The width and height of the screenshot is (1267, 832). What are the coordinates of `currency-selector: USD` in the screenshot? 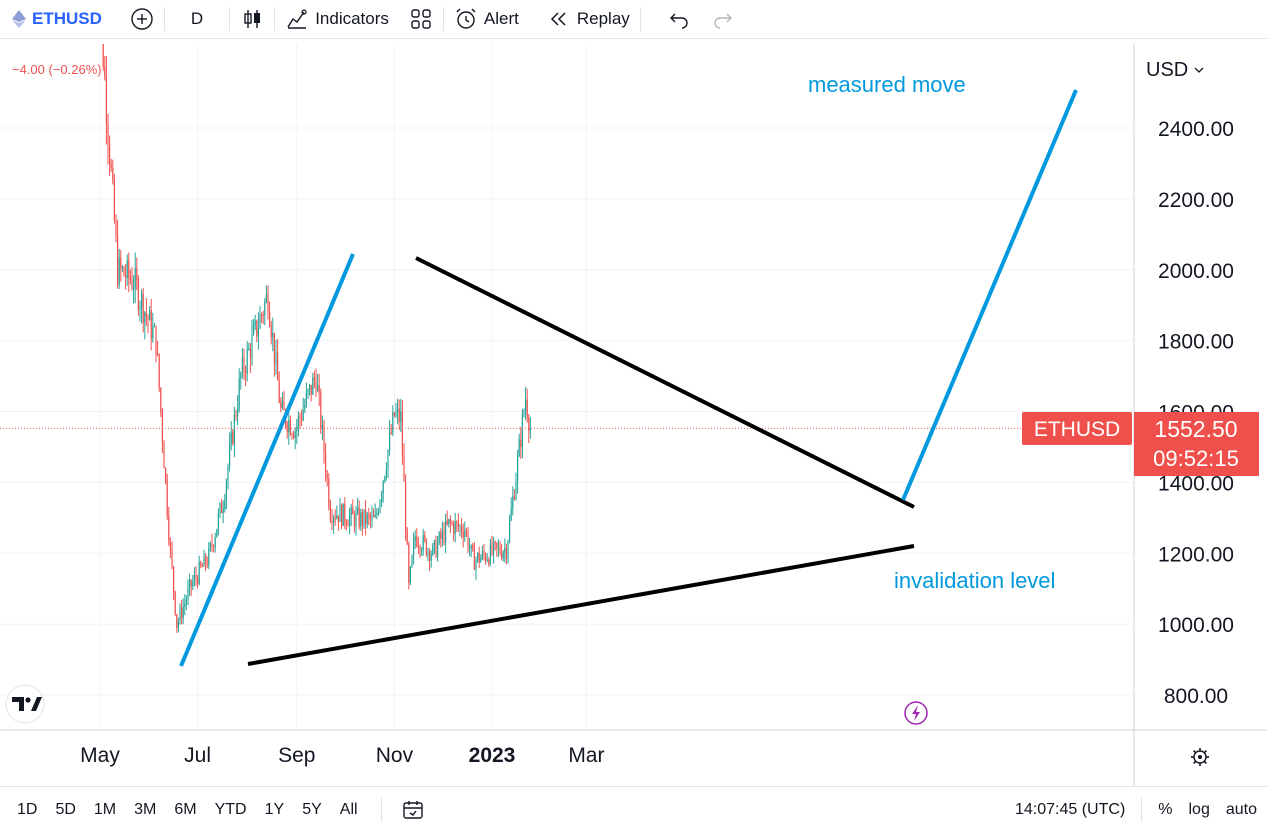 It's located at (1167, 70).